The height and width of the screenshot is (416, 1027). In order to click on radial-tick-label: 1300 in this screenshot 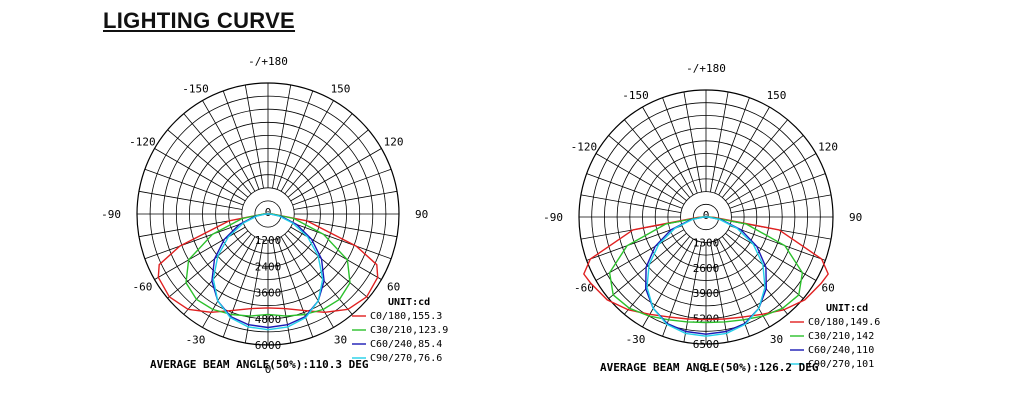, I will do `click(706, 242)`.